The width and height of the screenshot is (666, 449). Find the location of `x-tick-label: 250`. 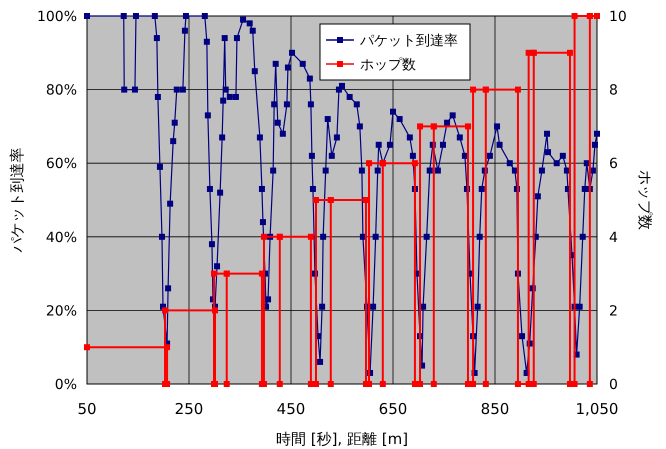

x-tick-label: 250 is located at coordinates (189, 409).